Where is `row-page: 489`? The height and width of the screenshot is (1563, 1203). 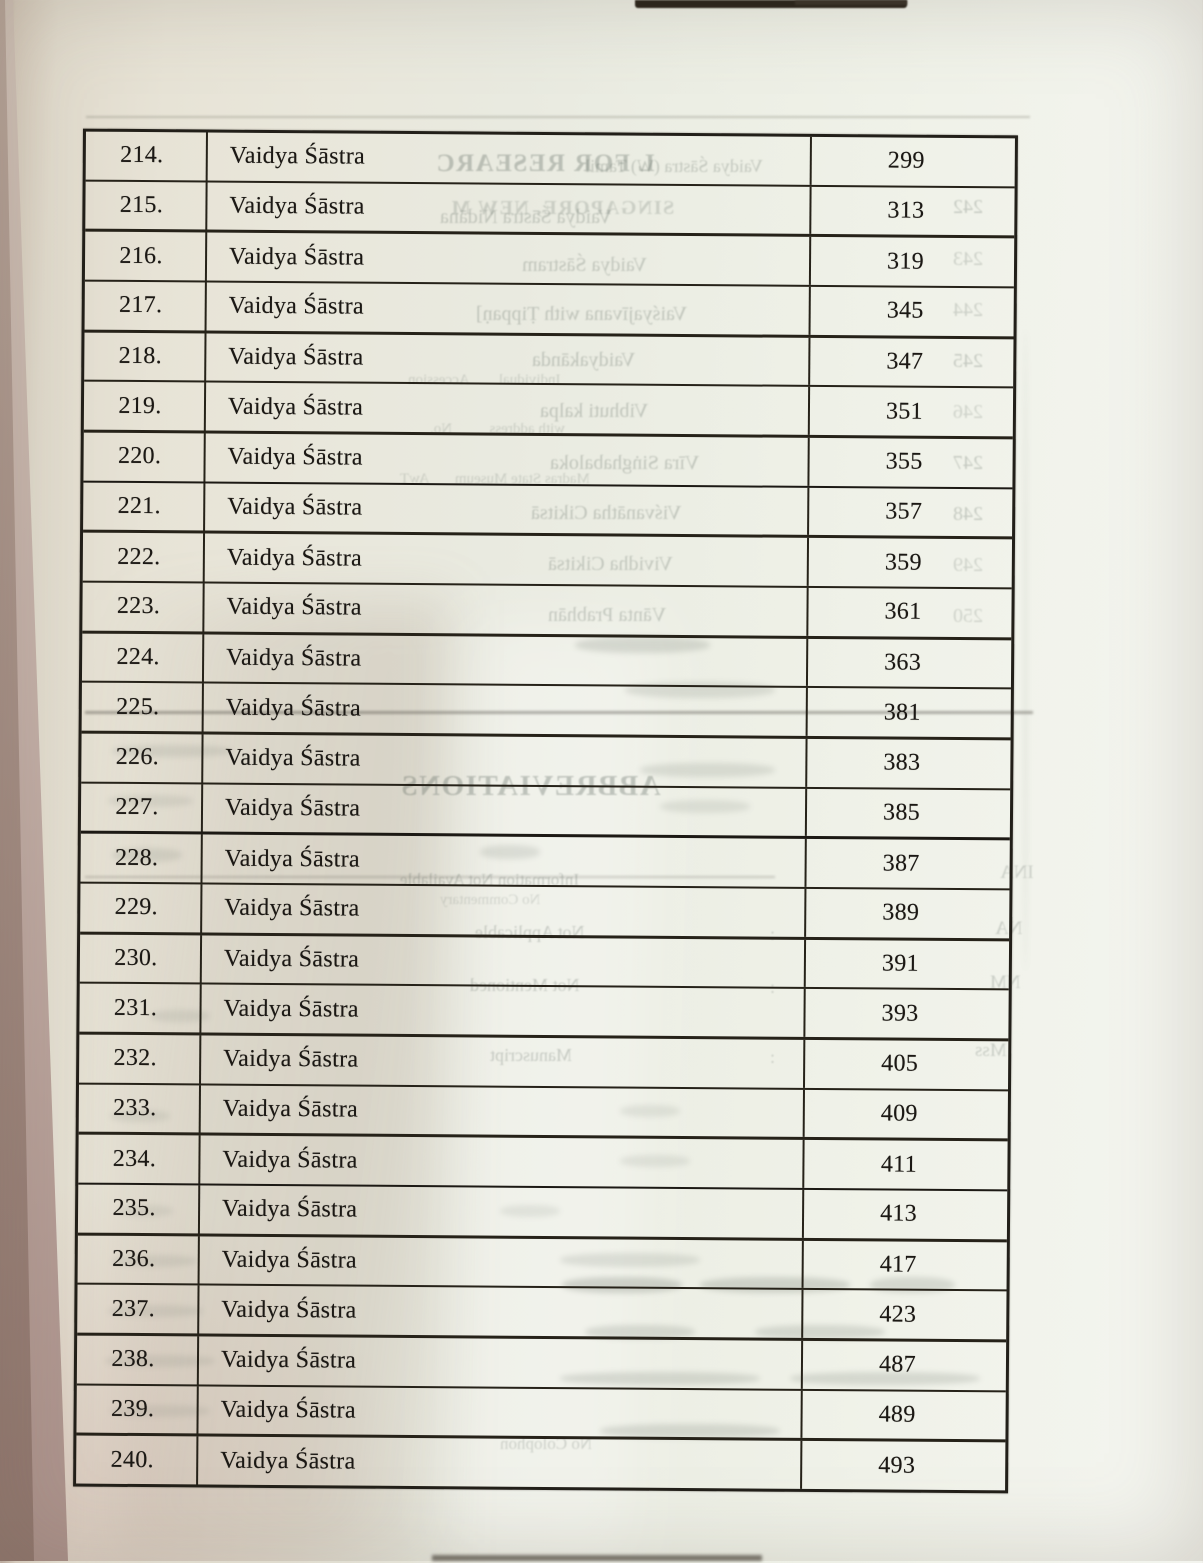
row-page: 489 is located at coordinates (897, 1414).